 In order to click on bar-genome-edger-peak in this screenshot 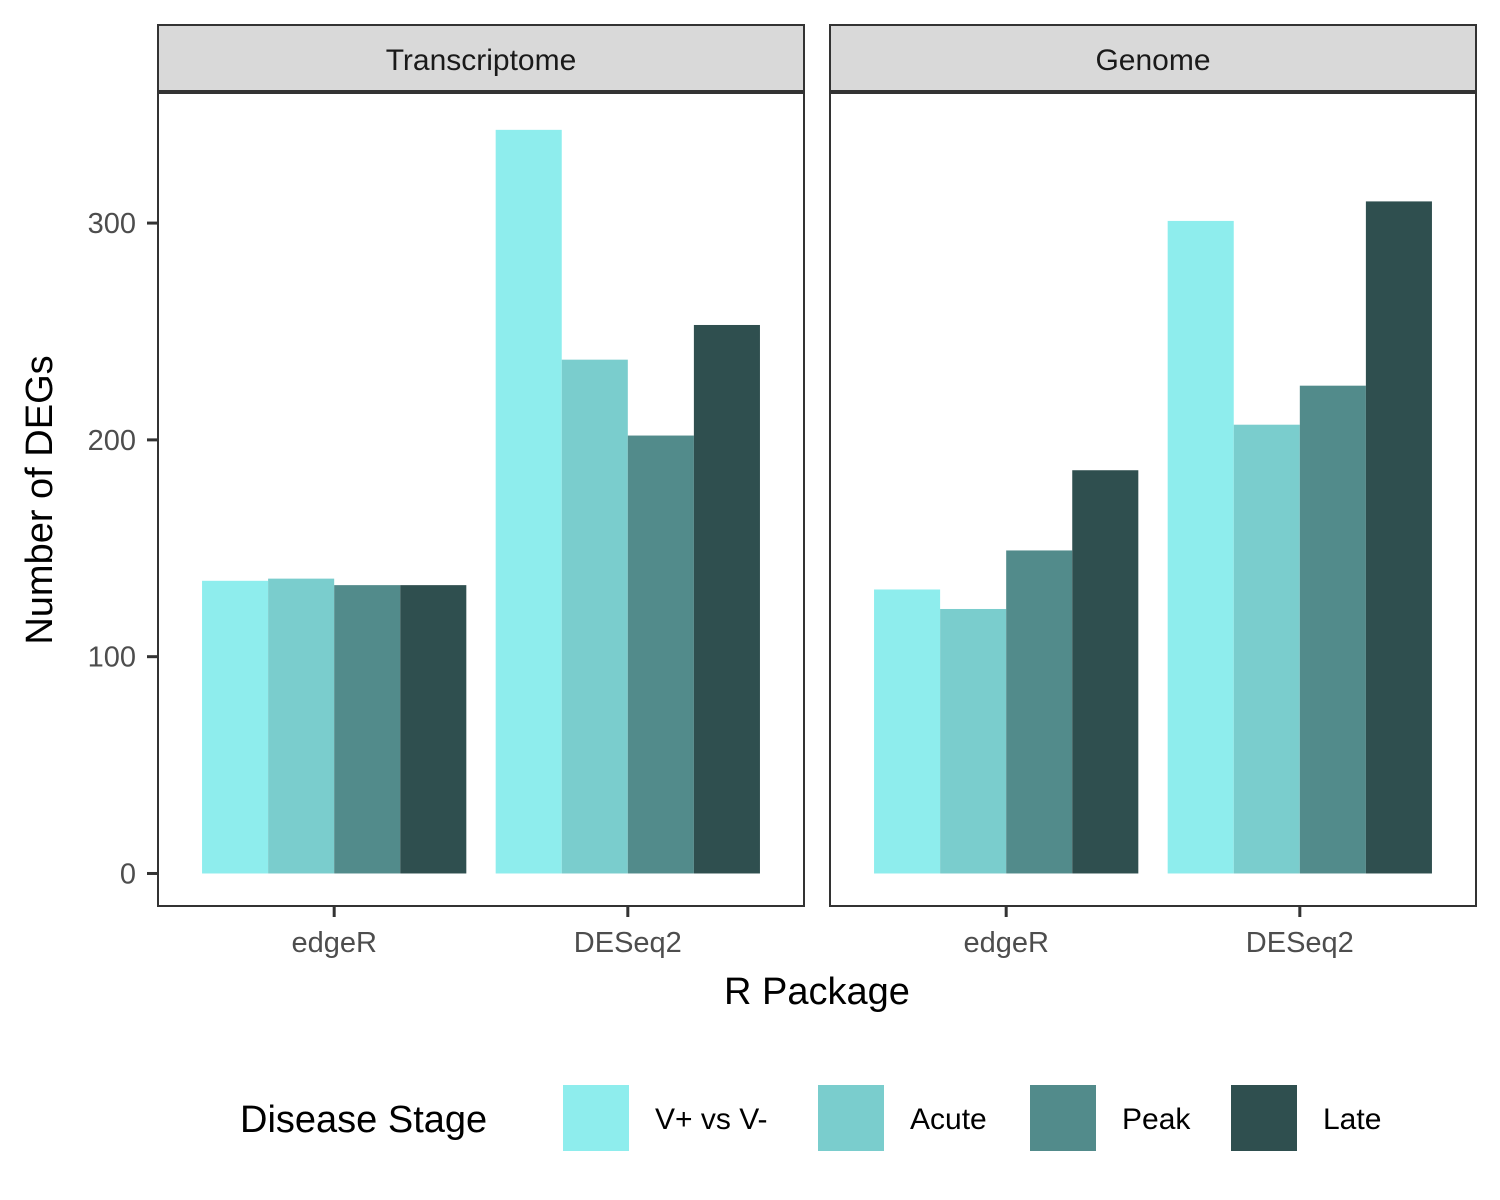, I will do `click(1039, 712)`.